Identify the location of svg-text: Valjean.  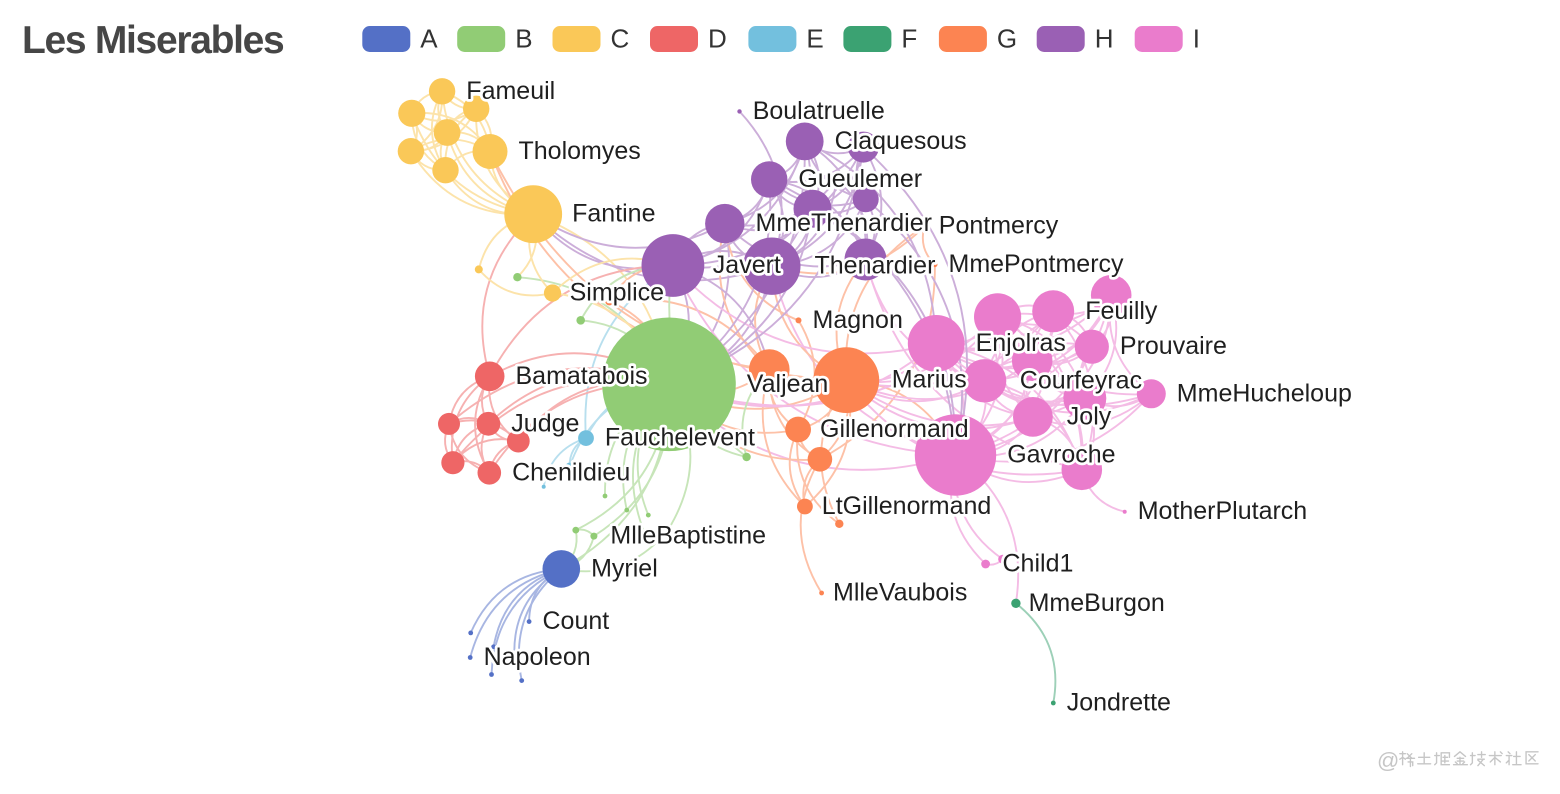
(788, 384).